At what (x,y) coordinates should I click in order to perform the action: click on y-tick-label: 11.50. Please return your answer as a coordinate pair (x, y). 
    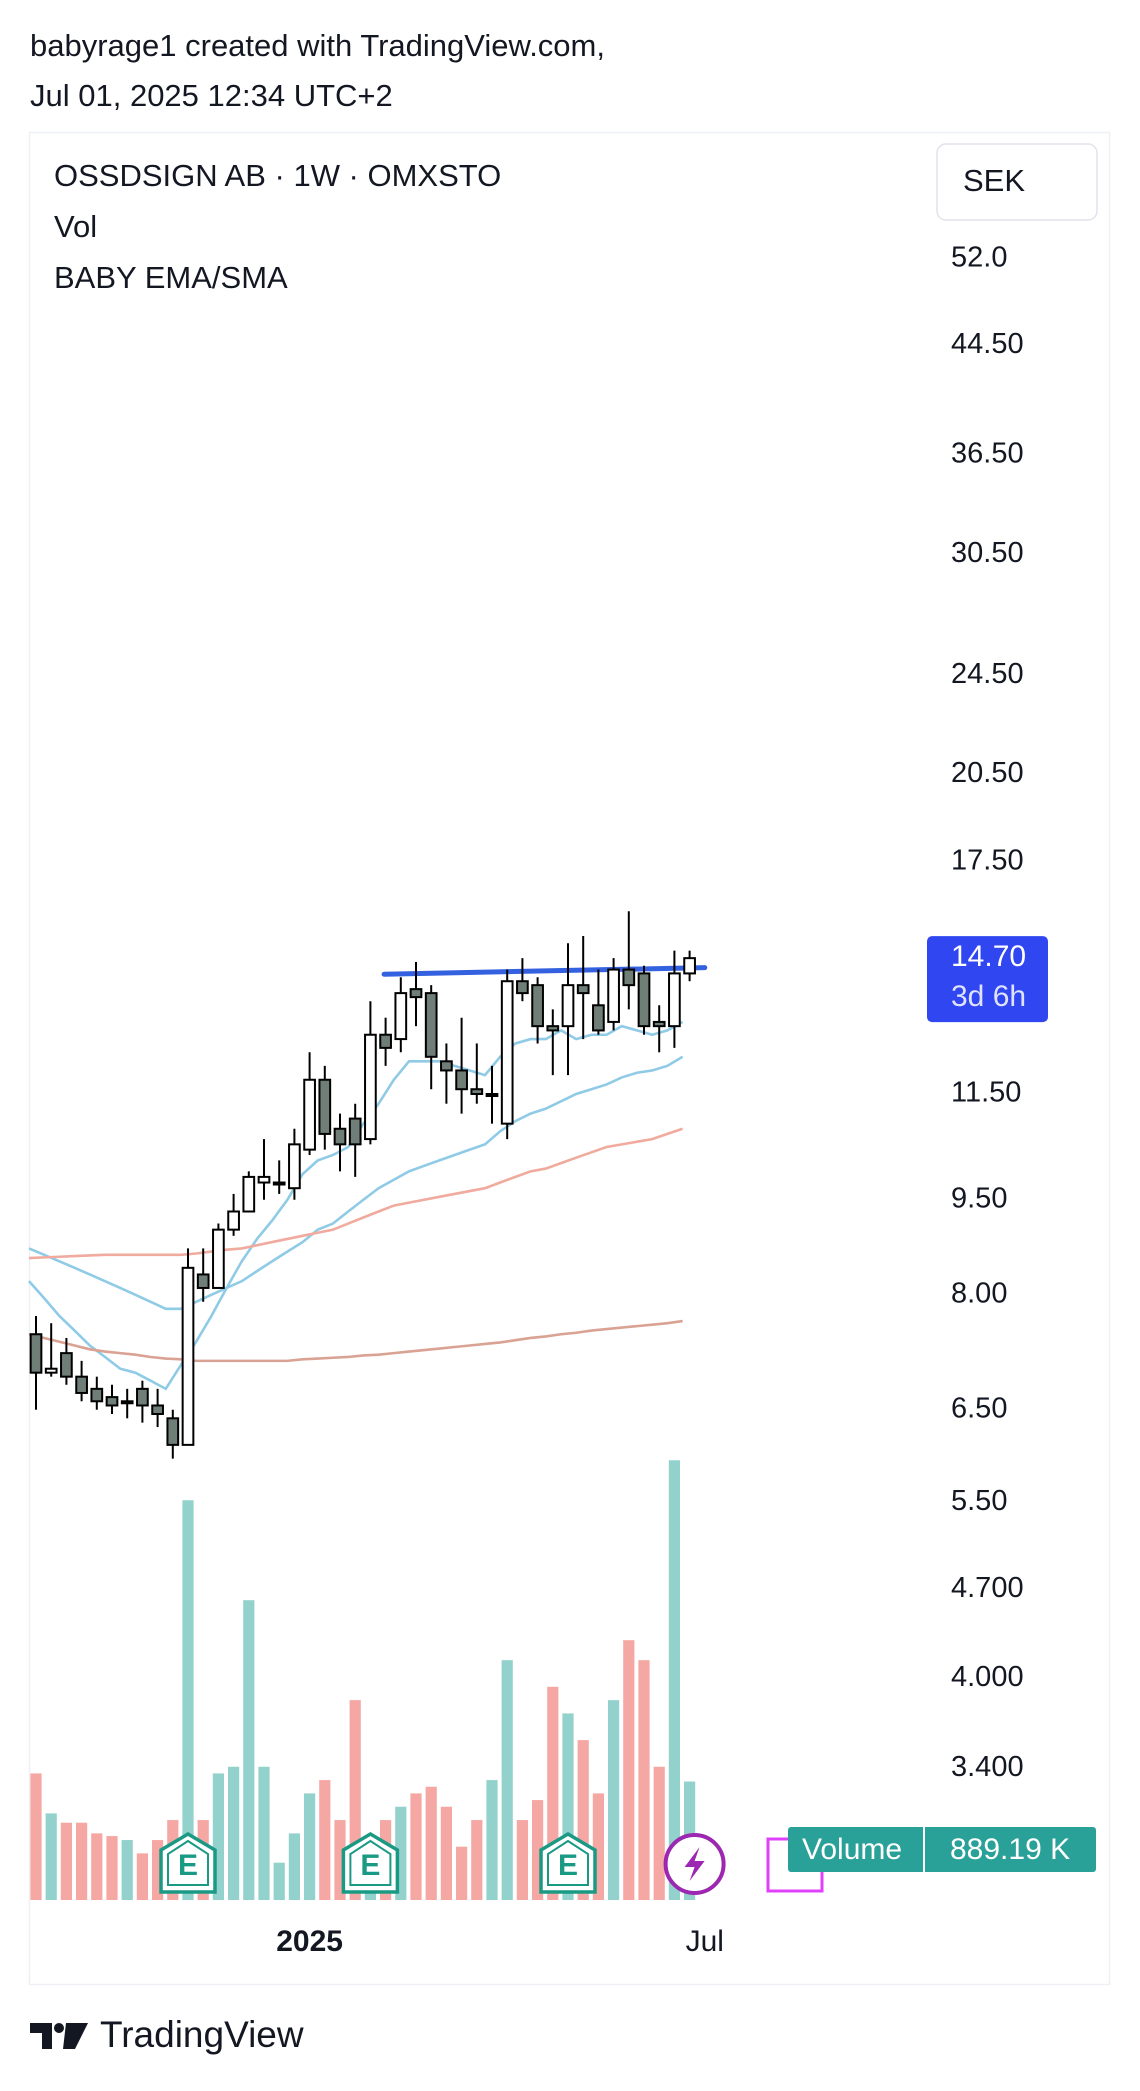
    Looking at the image, I should click on (986, 1093).